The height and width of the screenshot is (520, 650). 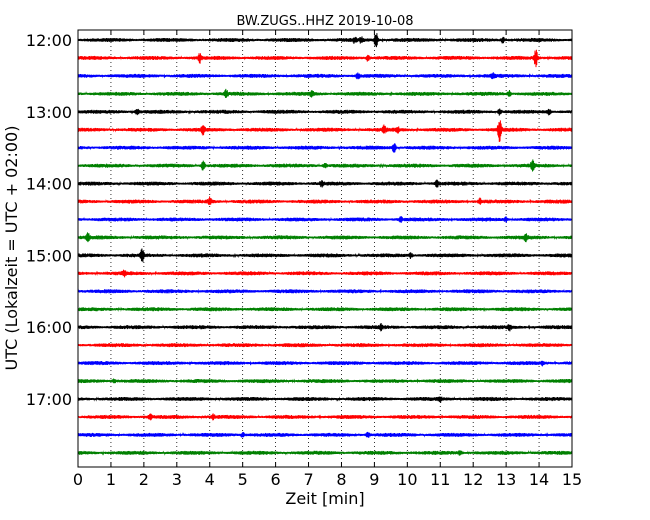 I want to click on y-tick-label: 15:00, so click(x=49, y=255).